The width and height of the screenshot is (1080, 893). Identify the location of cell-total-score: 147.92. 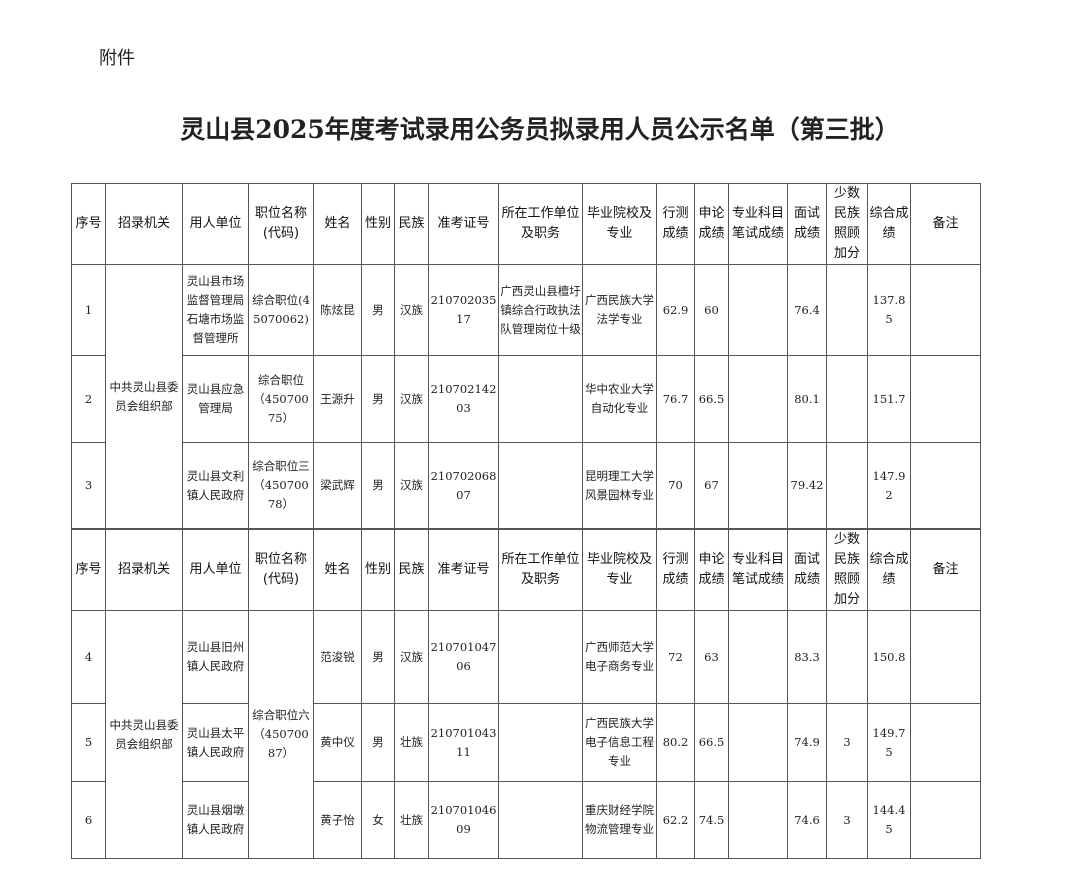
(889, 485).